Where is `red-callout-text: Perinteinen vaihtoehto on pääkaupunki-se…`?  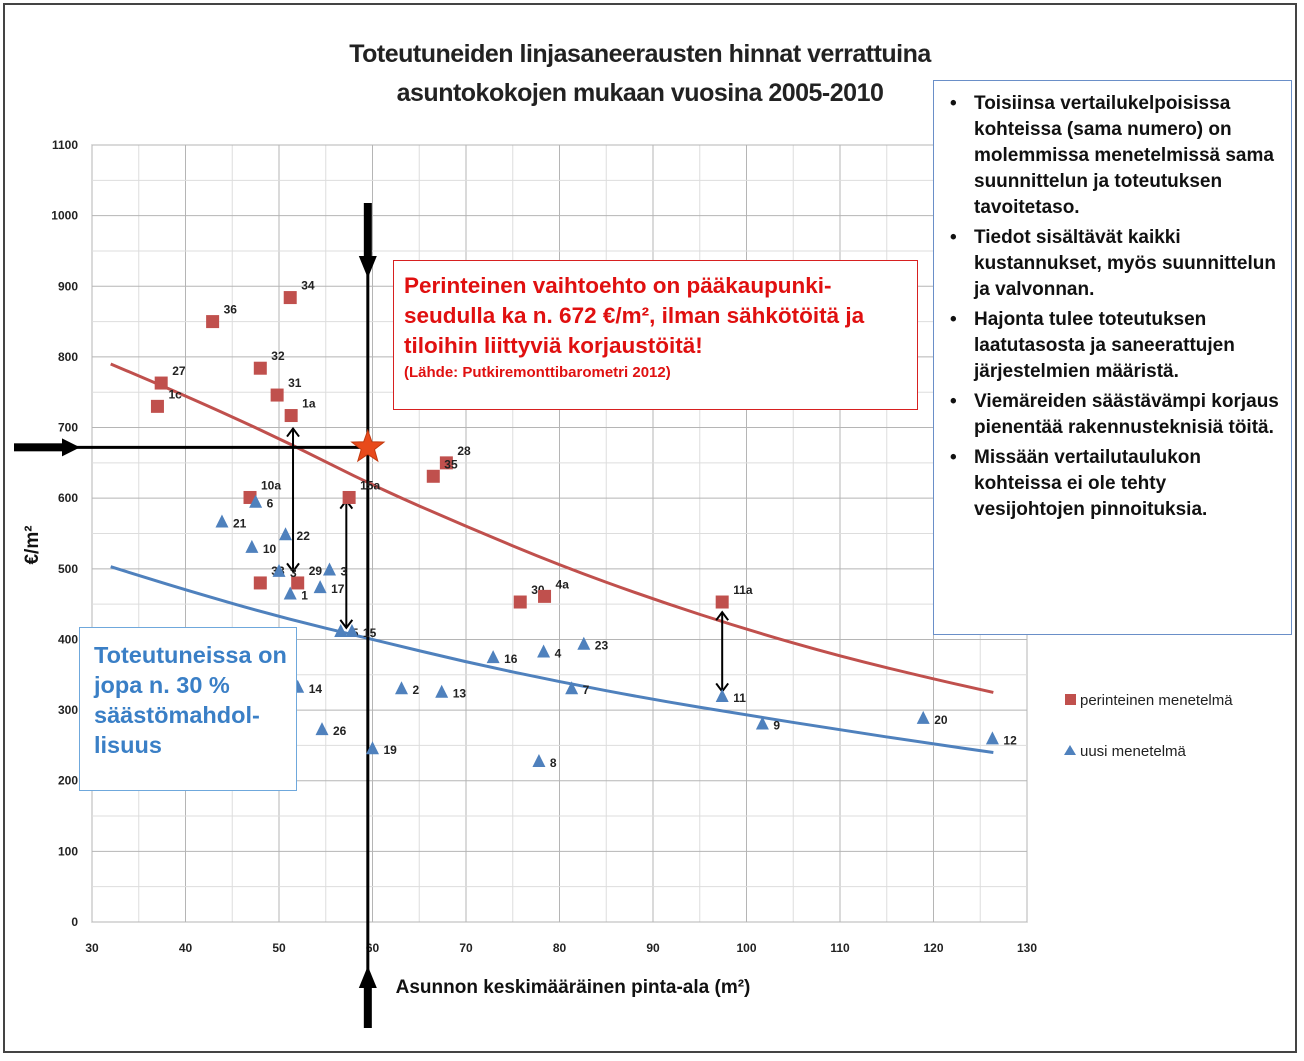 red-callout-text: Perinteinen vaihtoehto on pääkaupunki-se… is located at coordinates (634, 315).